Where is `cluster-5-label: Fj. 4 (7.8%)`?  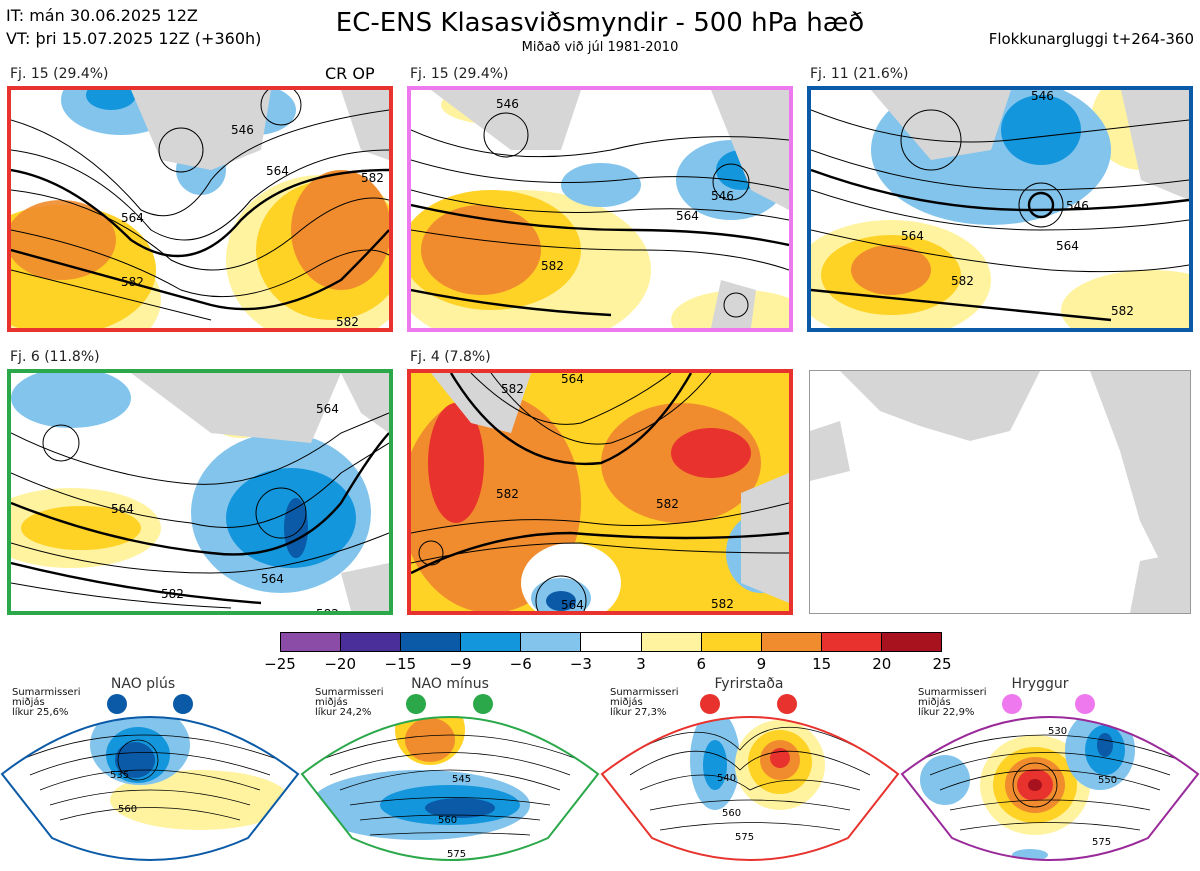
cluster-5-label: Fj. 4 (7.8%) is located at coordinates (450, 357).